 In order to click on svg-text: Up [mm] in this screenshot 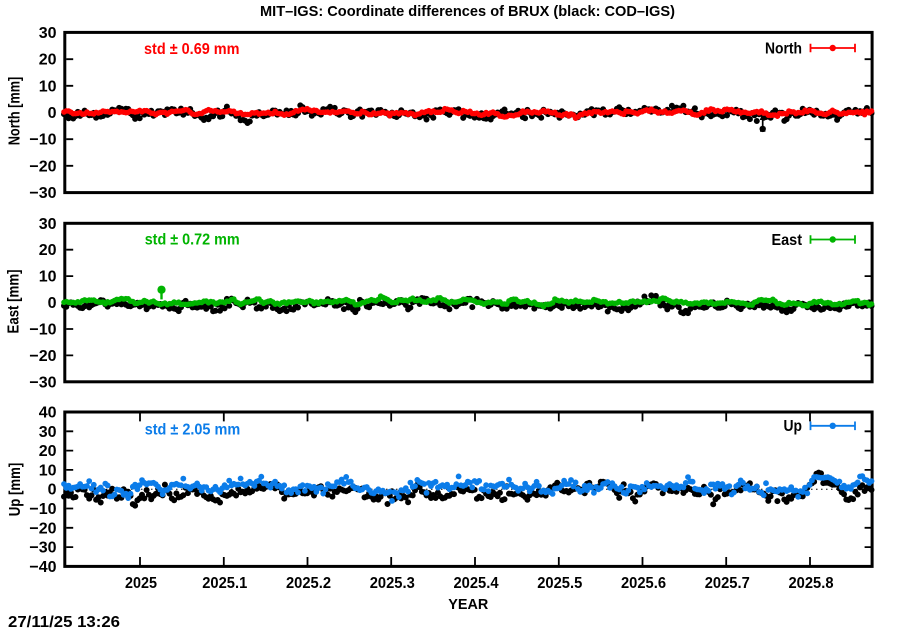, I will do `click(15, 490)`.